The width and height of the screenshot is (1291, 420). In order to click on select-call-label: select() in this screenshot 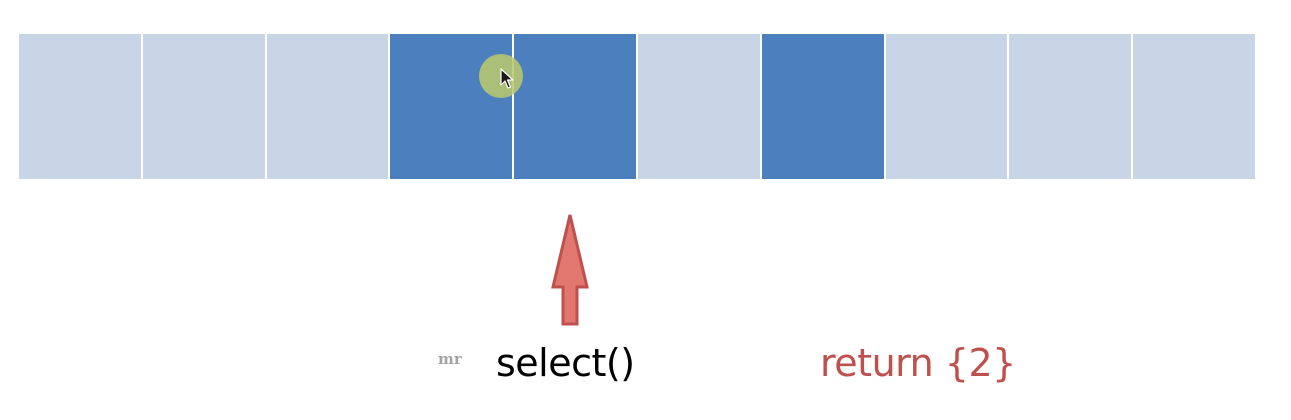, I will do `click(565, 363)`.